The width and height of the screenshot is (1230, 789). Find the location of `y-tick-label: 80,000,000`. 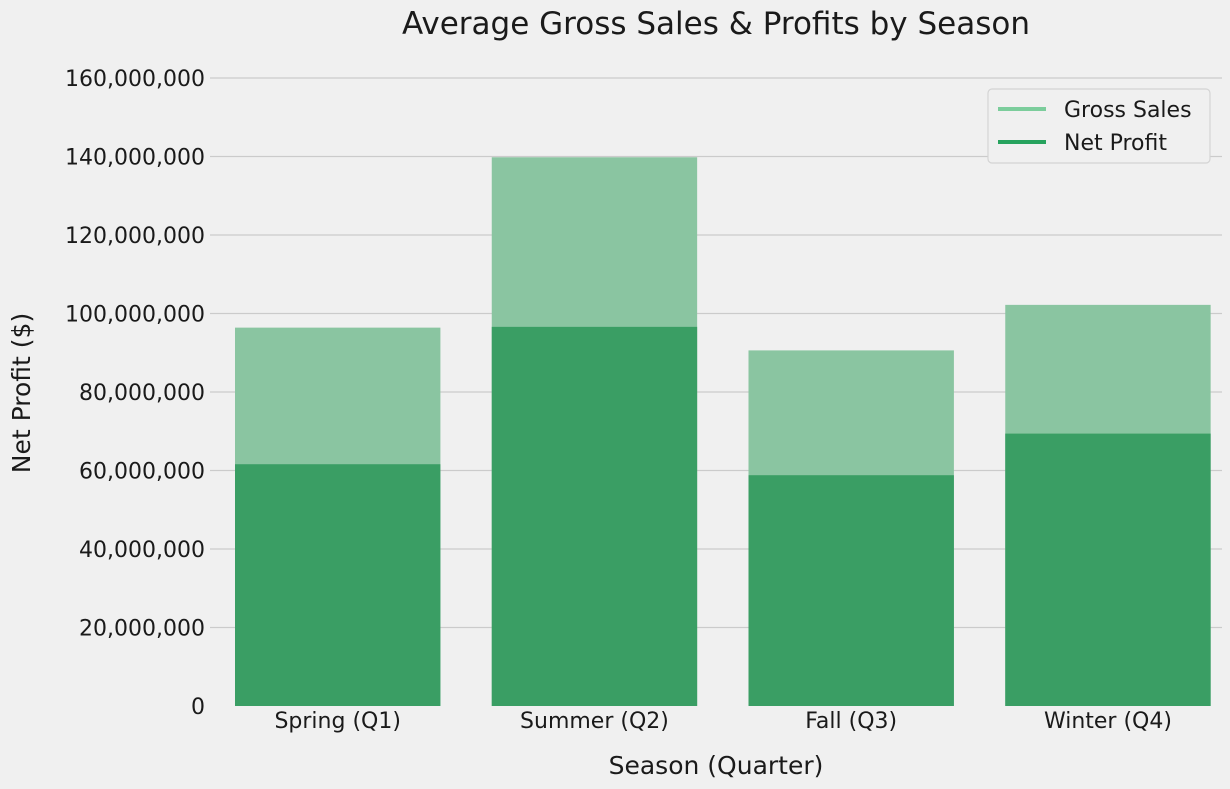

y-tick-label: 80,000,000 is located at coordinates (142, 393).